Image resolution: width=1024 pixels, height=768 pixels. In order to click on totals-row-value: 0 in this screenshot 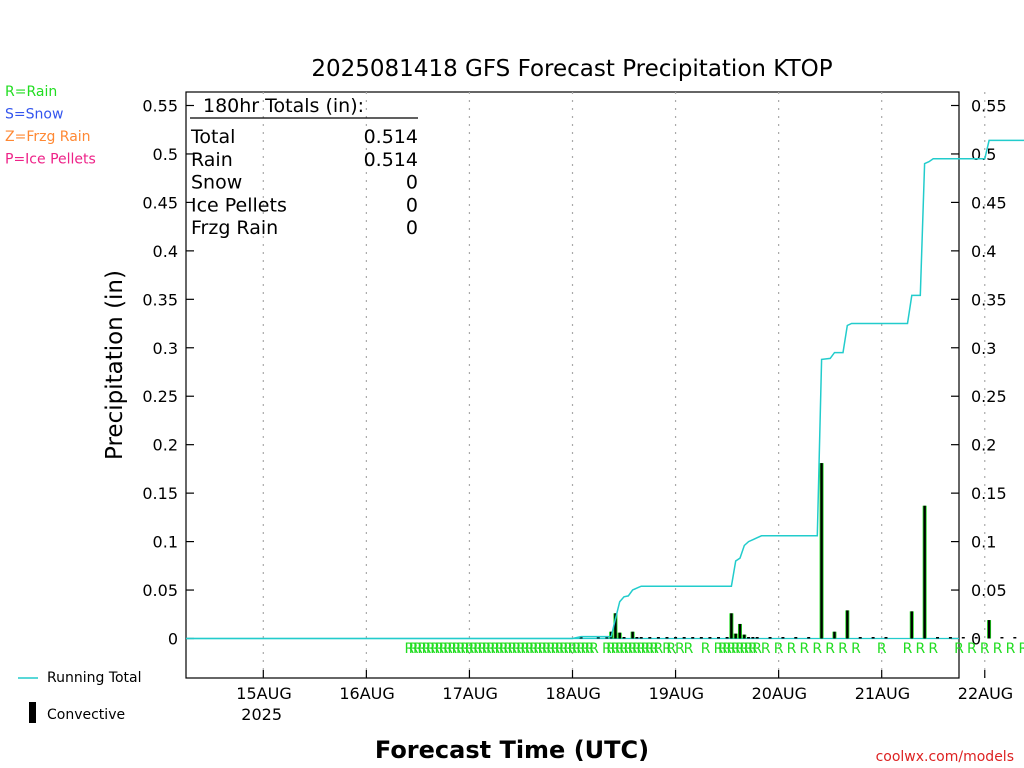, I will do `click(412, 228)`.